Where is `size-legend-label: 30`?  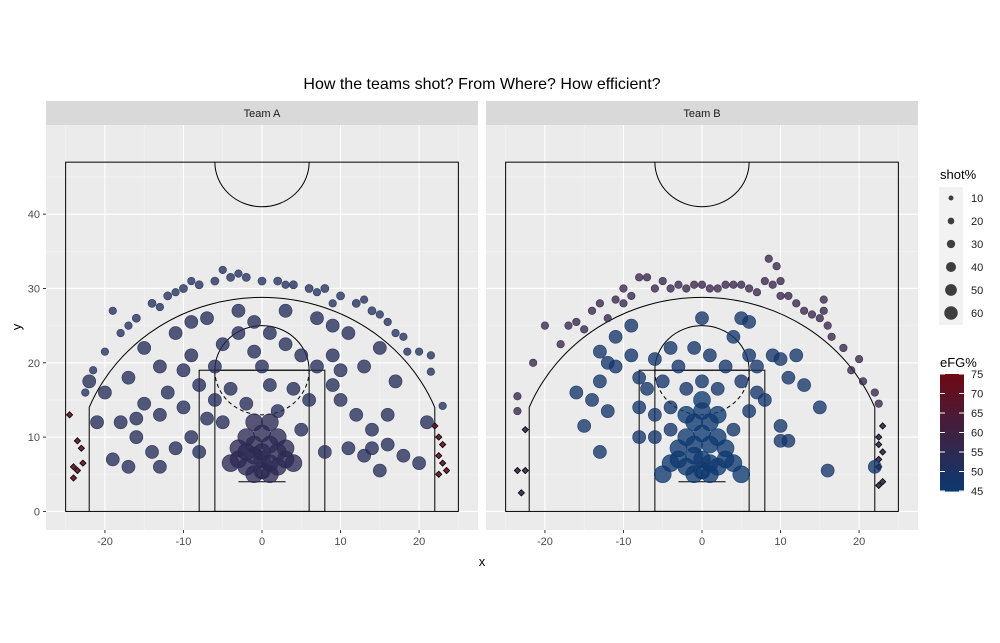
size-legend-label: 30 is located at coordinates (977, 245).